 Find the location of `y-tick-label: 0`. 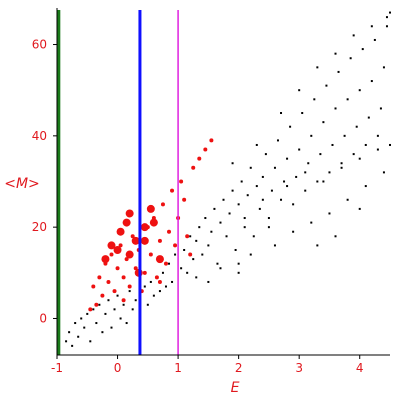

y-tick-label: 0 is located at coordinates (43, 318).